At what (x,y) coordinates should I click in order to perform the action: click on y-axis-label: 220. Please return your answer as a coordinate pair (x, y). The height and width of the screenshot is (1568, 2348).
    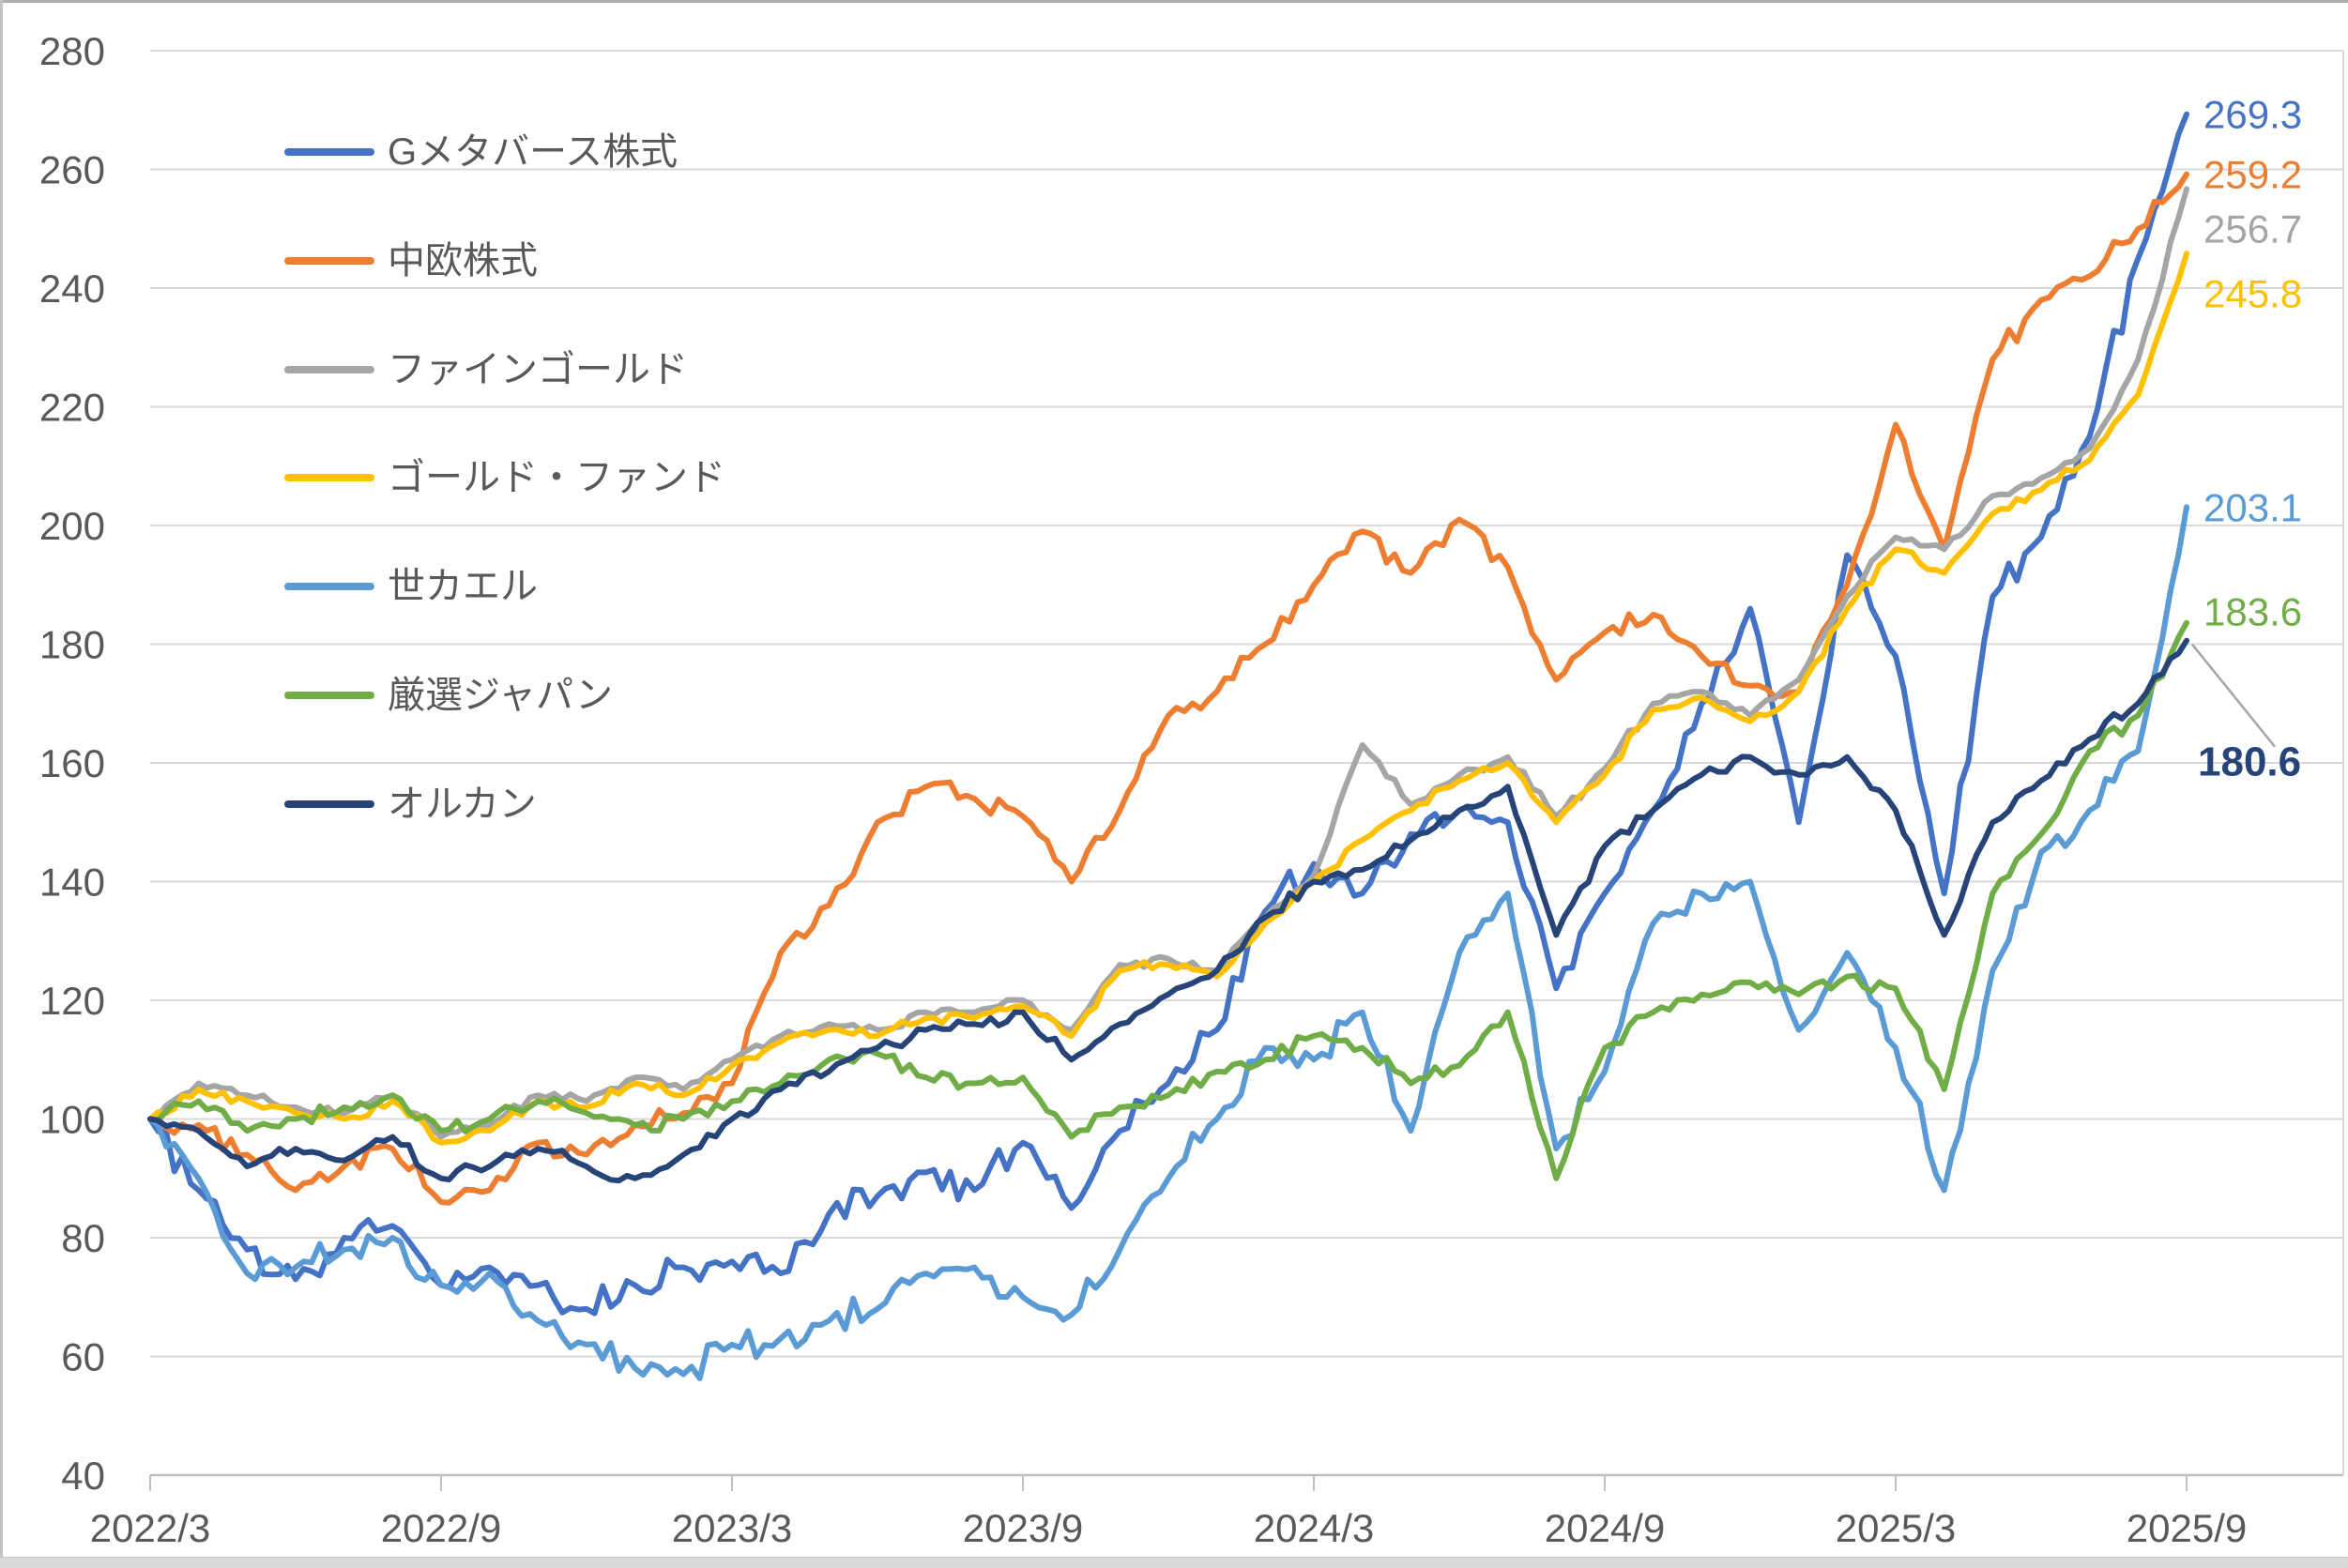
    Looking at the image, I should click on (72, 408).